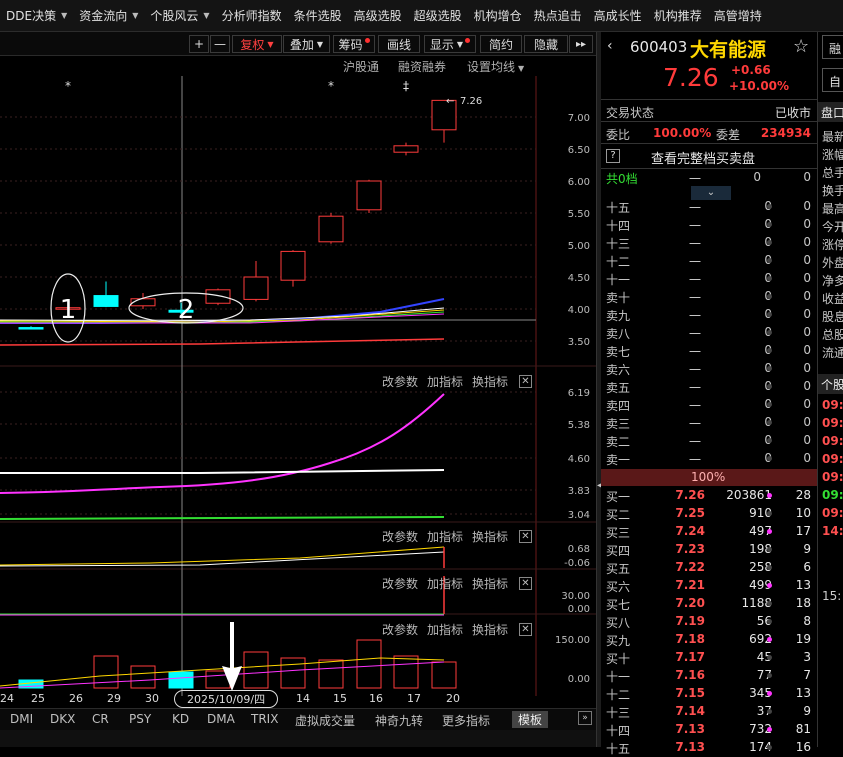 This screenshot has height=757, width=843. I want to click on menu-item: 个股风云 ▼, so click(179, 16).